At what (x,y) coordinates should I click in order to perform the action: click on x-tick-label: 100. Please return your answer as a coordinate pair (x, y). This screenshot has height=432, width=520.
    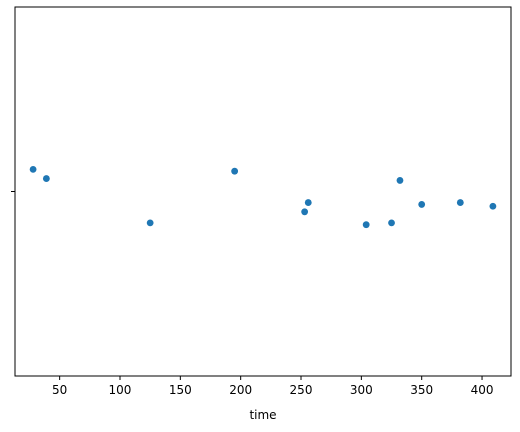
    Looking at the image, I should click on (120, 390).